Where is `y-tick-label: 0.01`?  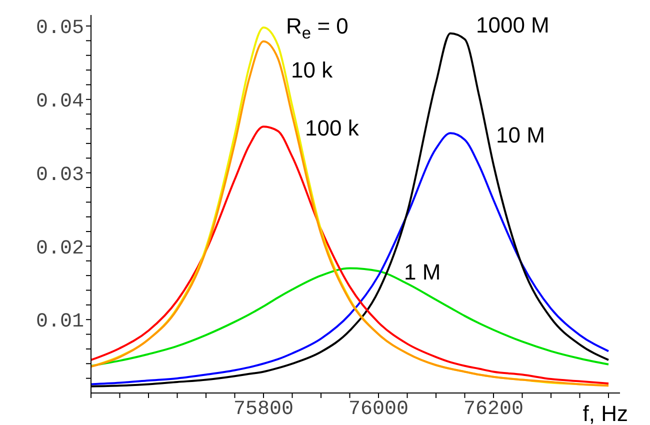
y-tick-label: 0.01 is located at coordinates (60, 322).